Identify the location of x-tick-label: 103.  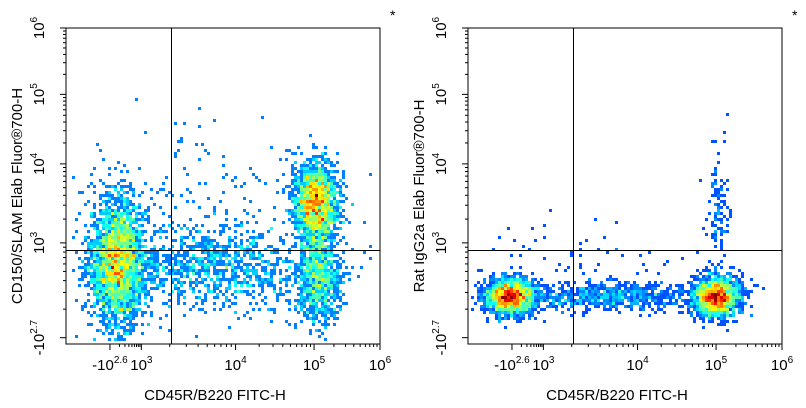
(543, 364).